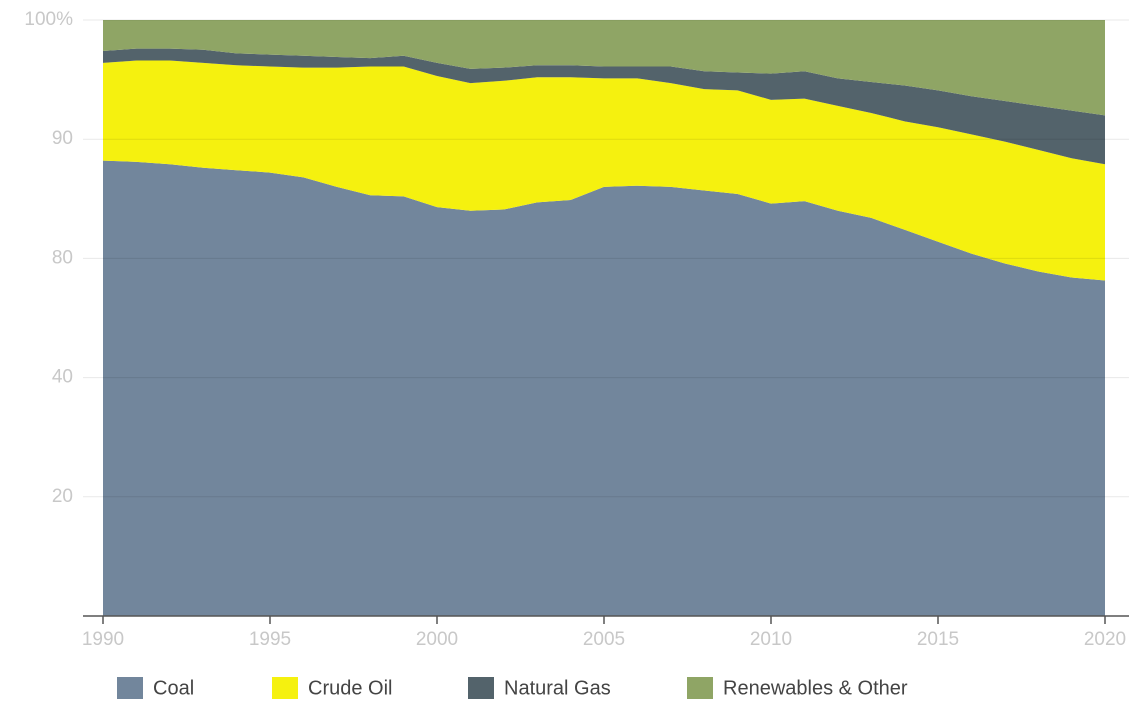  I want to click on y-tick-label: 40, so click(62, 377).